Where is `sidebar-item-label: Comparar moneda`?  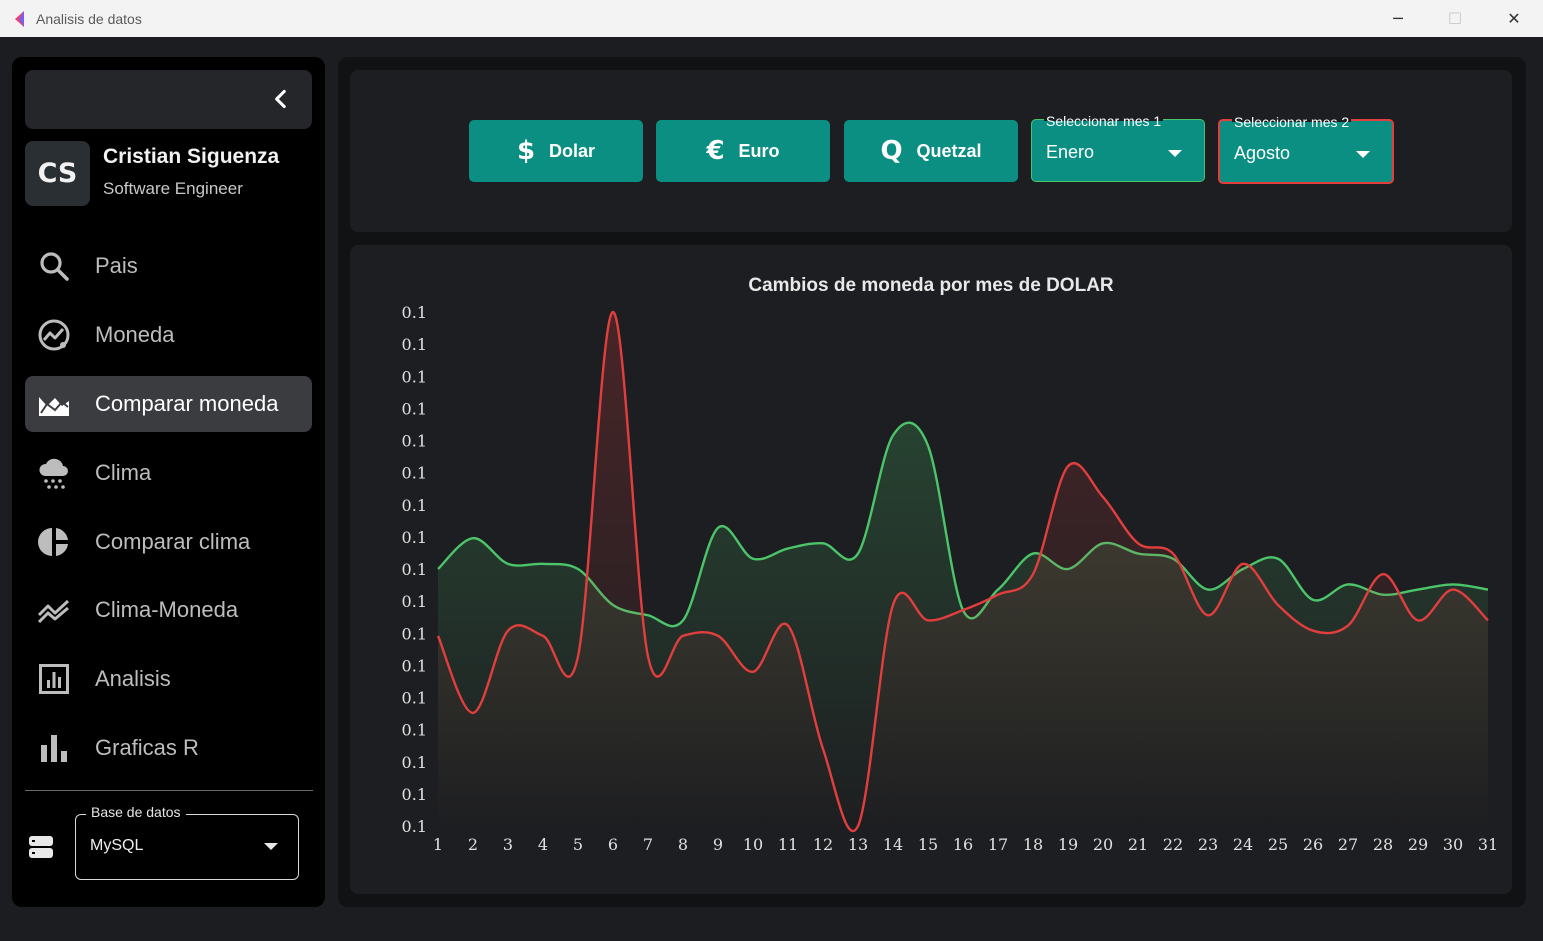
sidebar-item-label: Comparar moneda is located at coordinates (187, 403).